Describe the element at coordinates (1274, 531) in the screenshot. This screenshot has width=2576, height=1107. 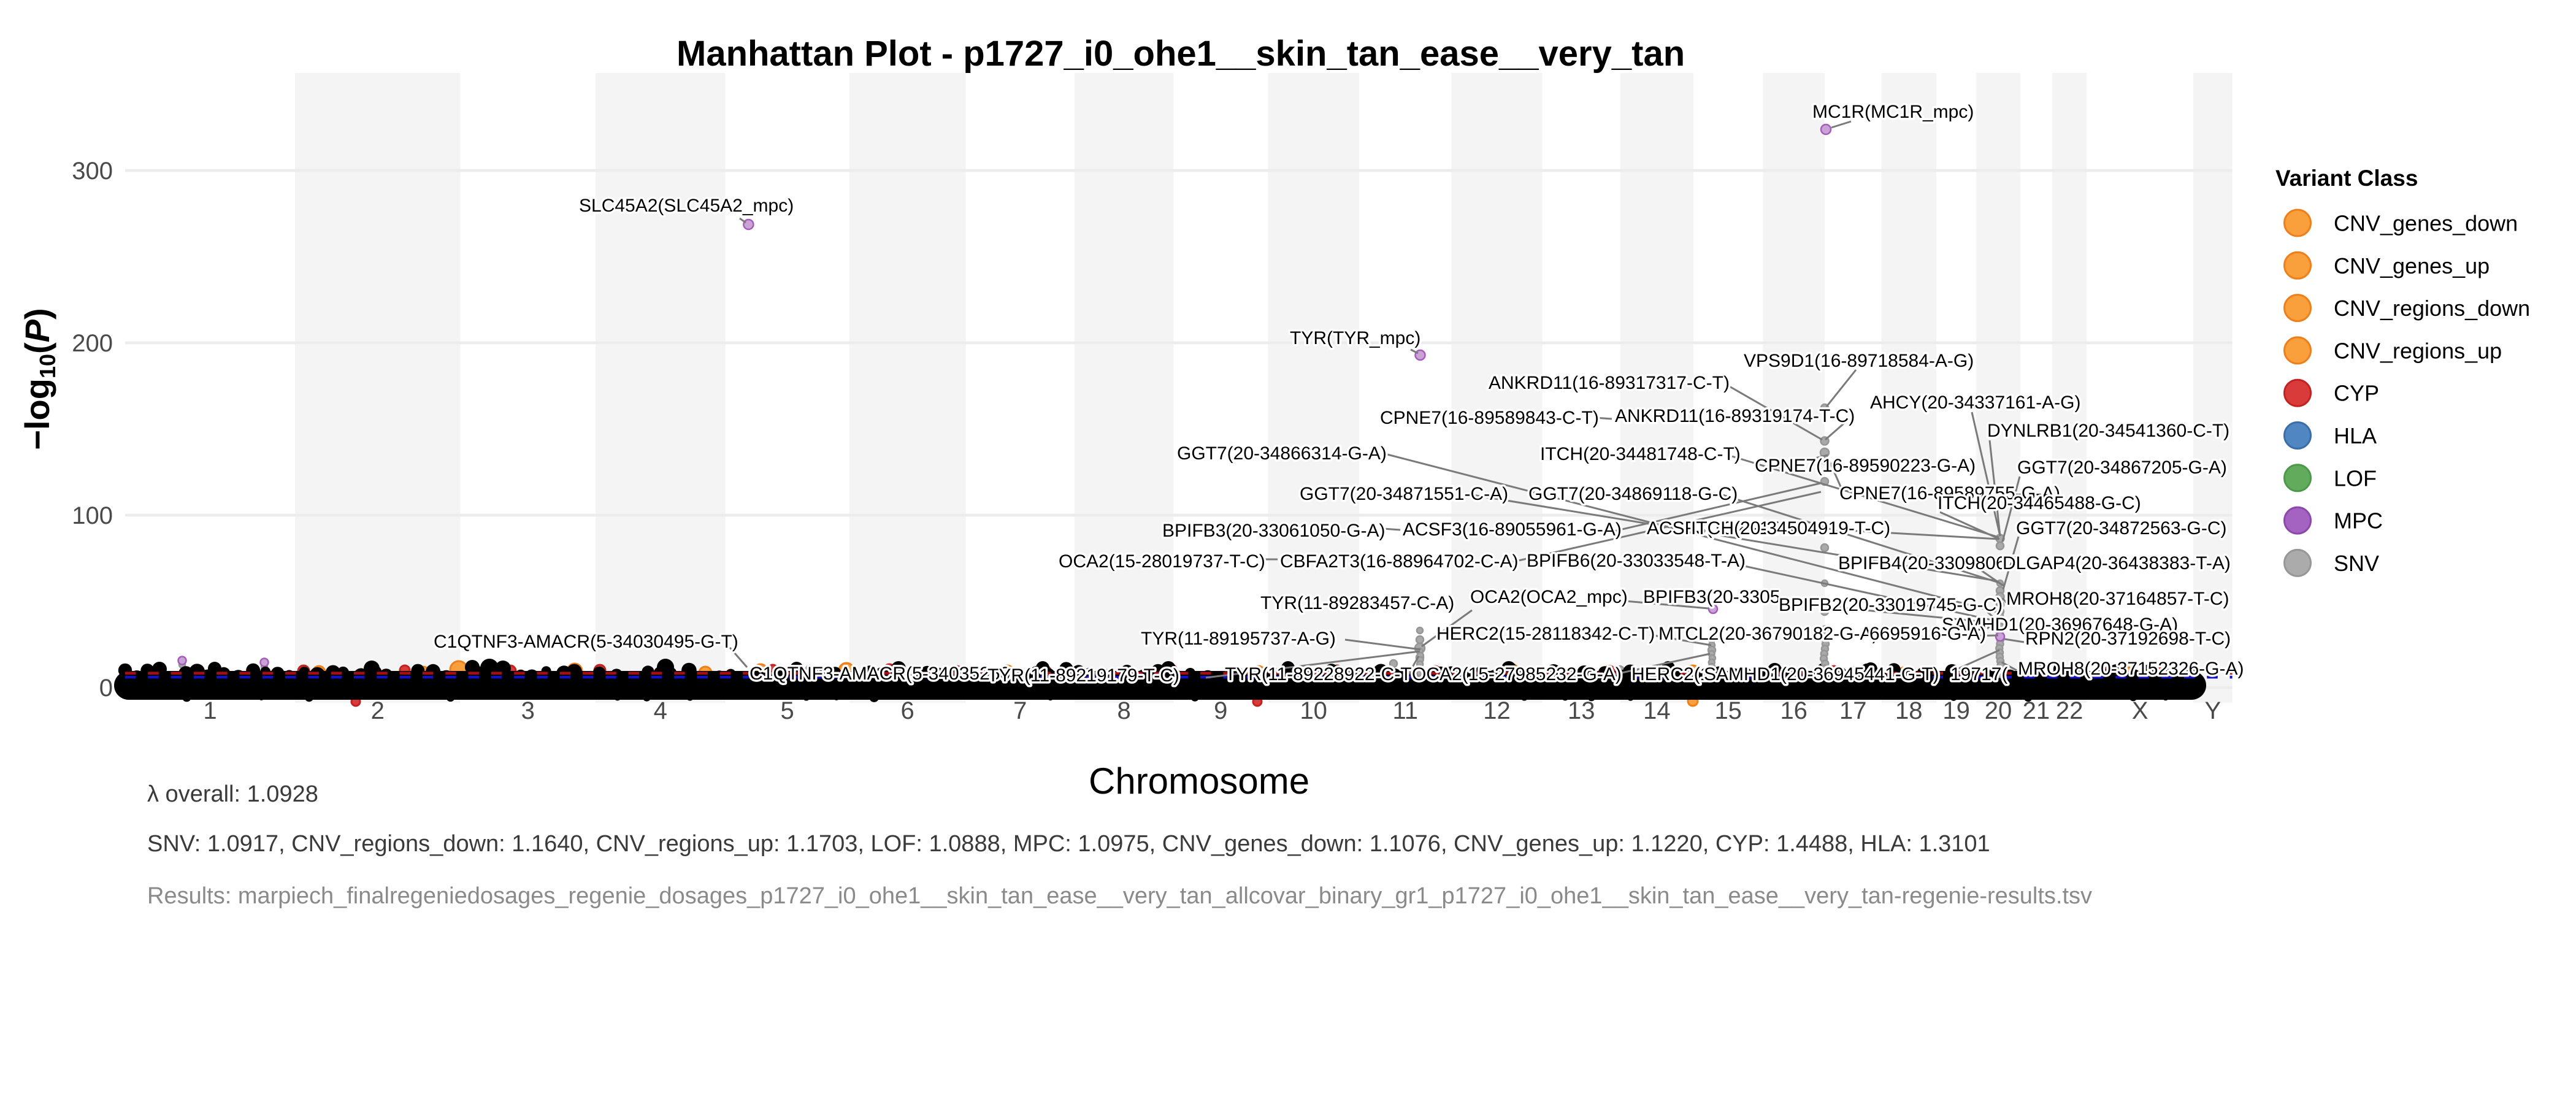
I see `svg-text: BPIFB3(20-33061050-G-A)` at that location.